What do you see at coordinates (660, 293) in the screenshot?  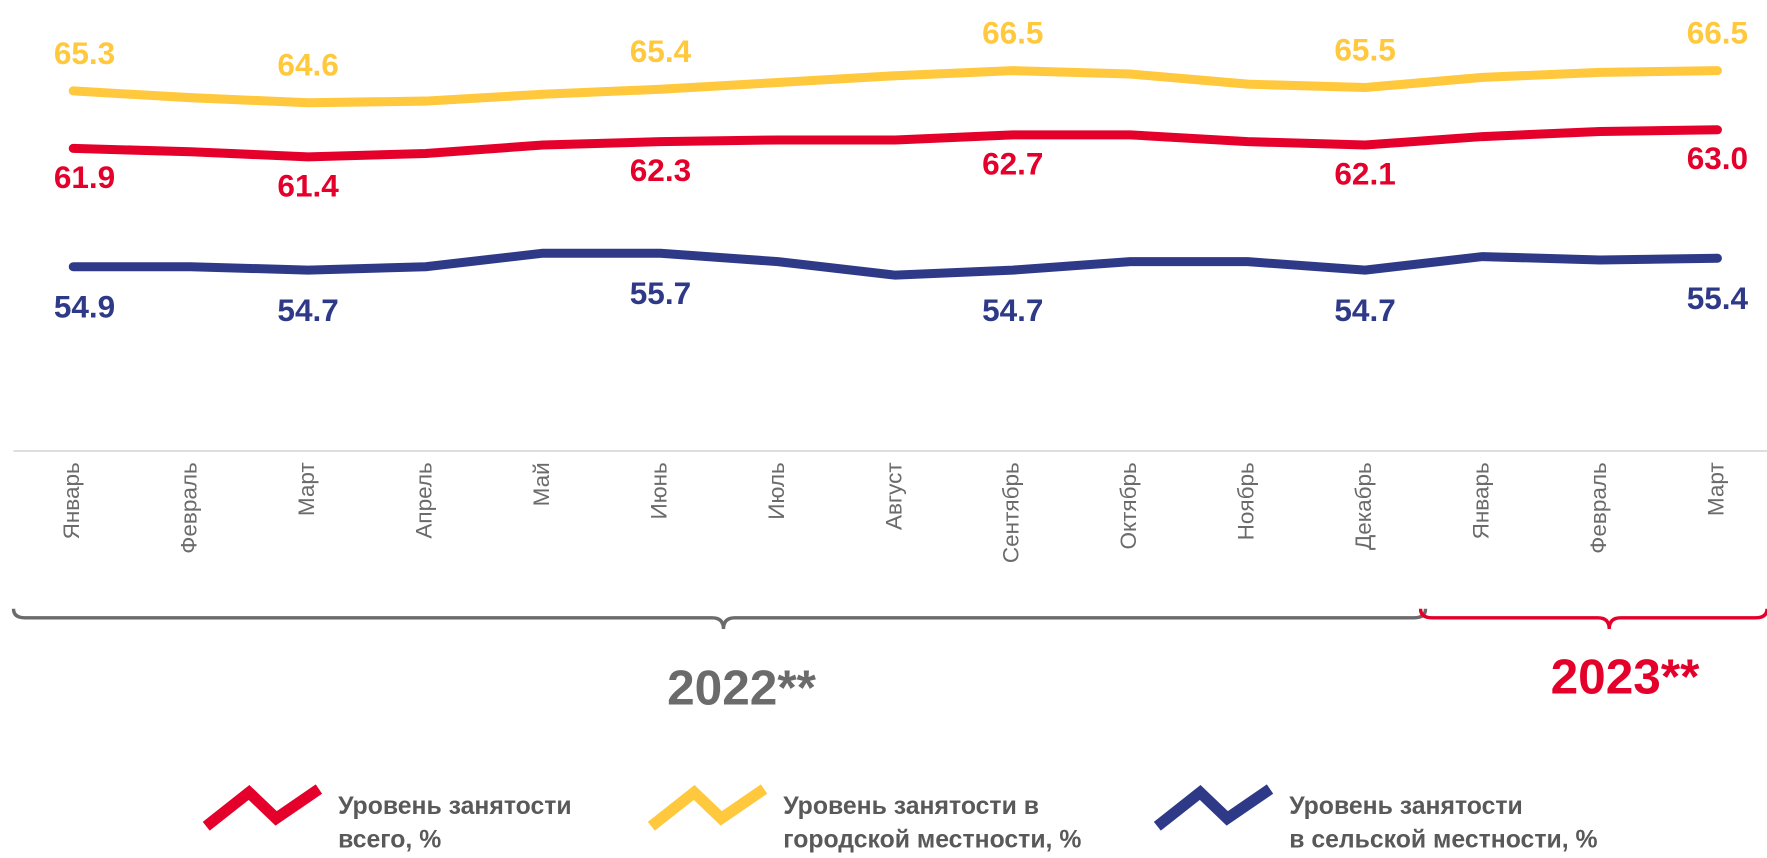 I see `data-label: 55.7` at bounding box center [660, 293].